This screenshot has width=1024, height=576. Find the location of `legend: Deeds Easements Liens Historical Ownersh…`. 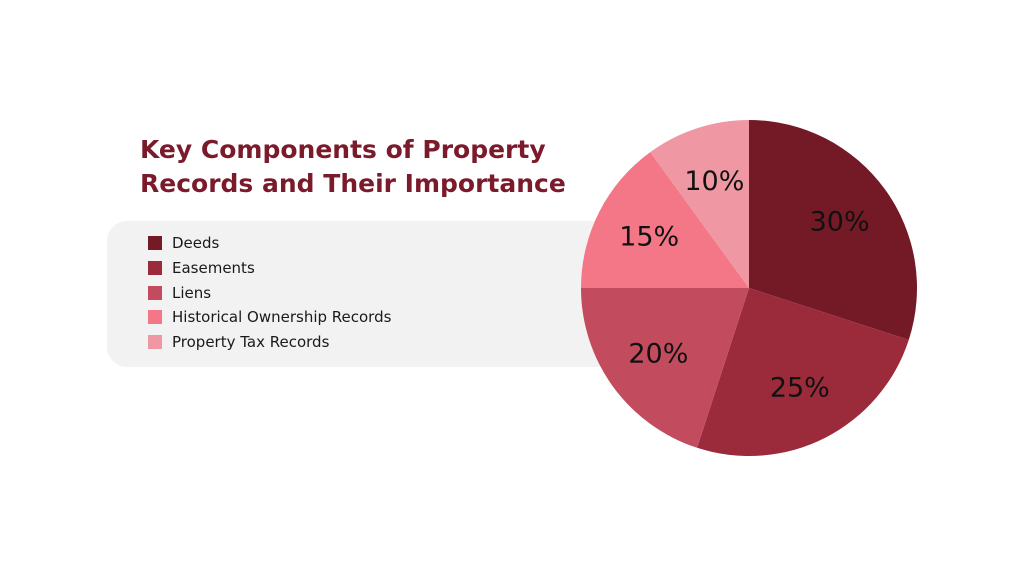

legend: Deeds Easements Liens Historical Ownersh… is located at coordinates (269, 292).